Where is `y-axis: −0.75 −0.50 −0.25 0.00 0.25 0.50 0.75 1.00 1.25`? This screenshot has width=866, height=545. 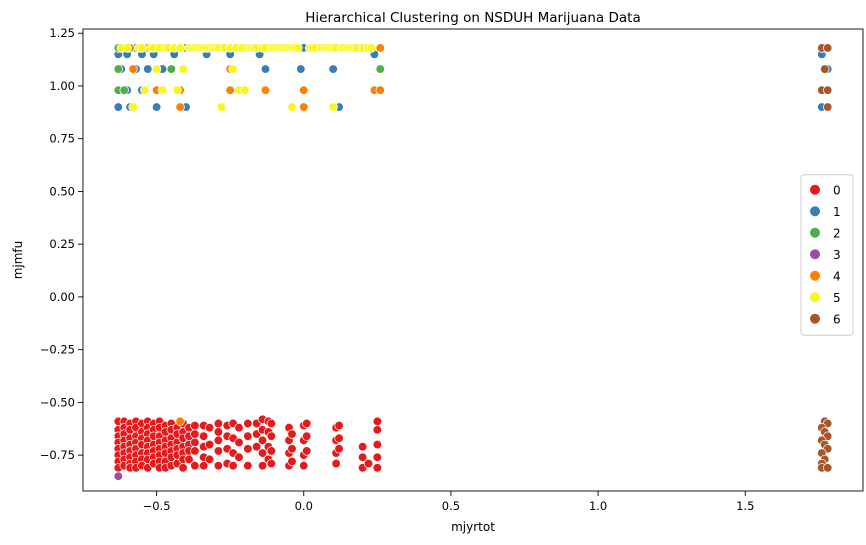 y-axis: −0.75 −0.50 −0.25 0.00 0.25 0.50 0.75 1.00 1.25 is located at coordinates (61, 244).